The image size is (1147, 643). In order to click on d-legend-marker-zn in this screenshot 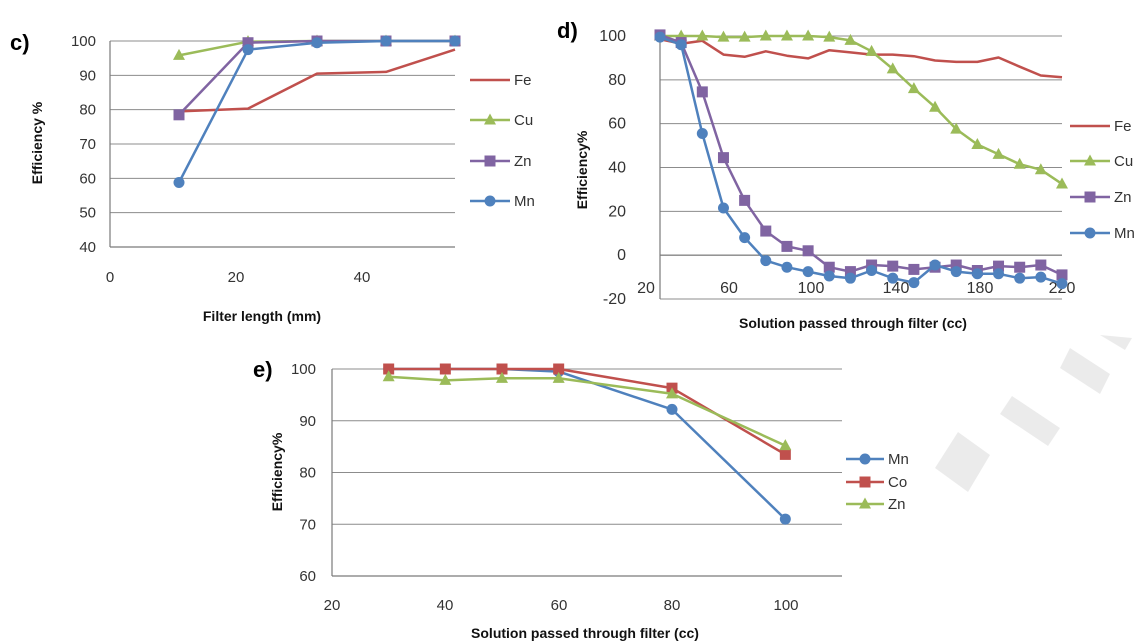, I will do `click(1090, 197)`.